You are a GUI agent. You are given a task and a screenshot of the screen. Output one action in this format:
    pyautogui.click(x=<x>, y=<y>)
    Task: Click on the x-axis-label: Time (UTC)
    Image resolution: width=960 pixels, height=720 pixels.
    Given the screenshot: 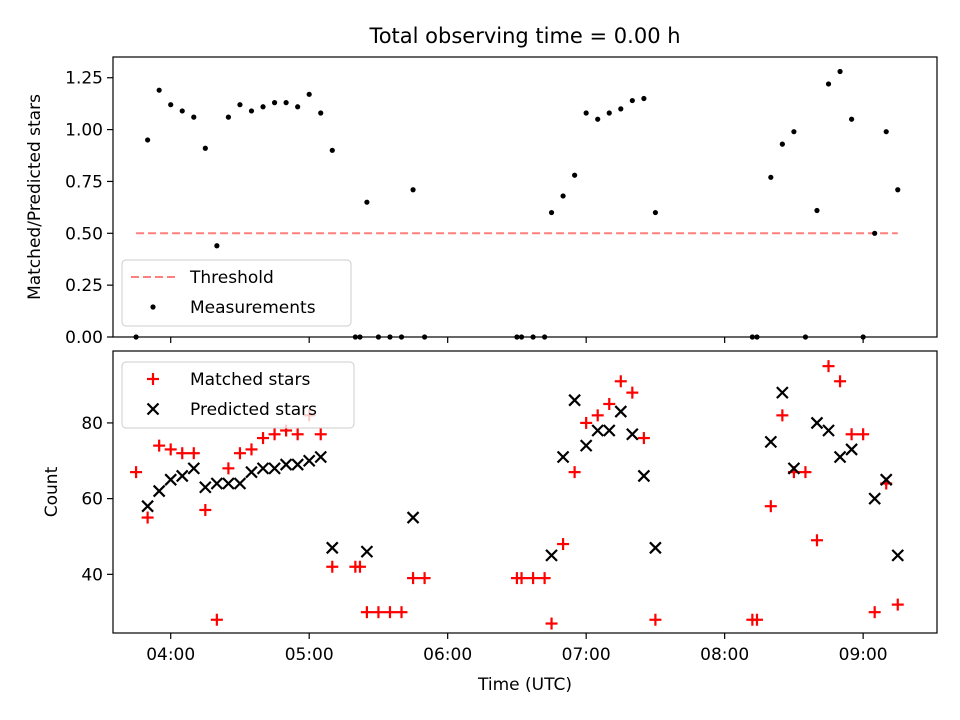 What is the action you would take?
    pyautogui.click(x=524, y=685)
    